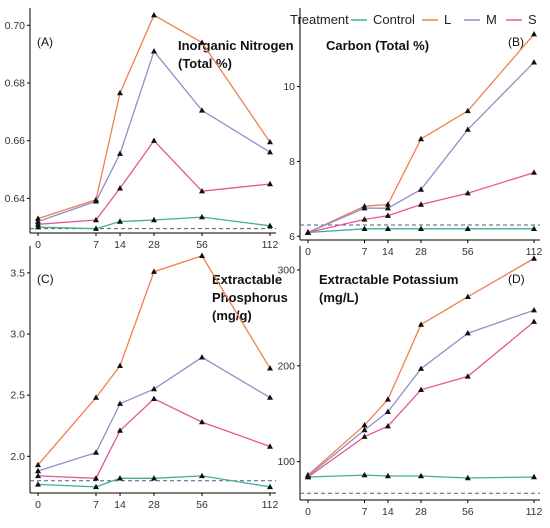 The width and height of the screenshot is (550, 528). Describe the element at coordinates (516, 42) in the screenshot. I see `panel-b-letter: (B)` at that location.